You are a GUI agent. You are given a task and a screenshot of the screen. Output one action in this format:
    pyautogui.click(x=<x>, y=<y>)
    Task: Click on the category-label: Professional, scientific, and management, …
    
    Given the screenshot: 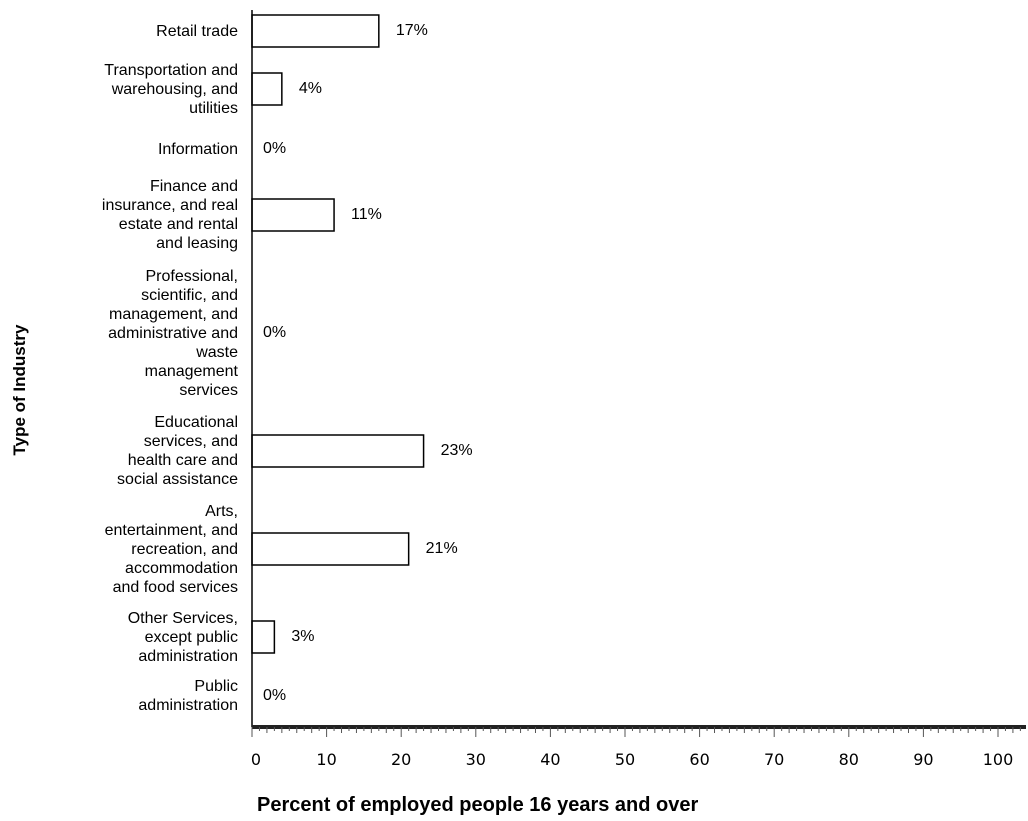 What is the action you would take?
    pyautogui.click(x=120, y=333)
    